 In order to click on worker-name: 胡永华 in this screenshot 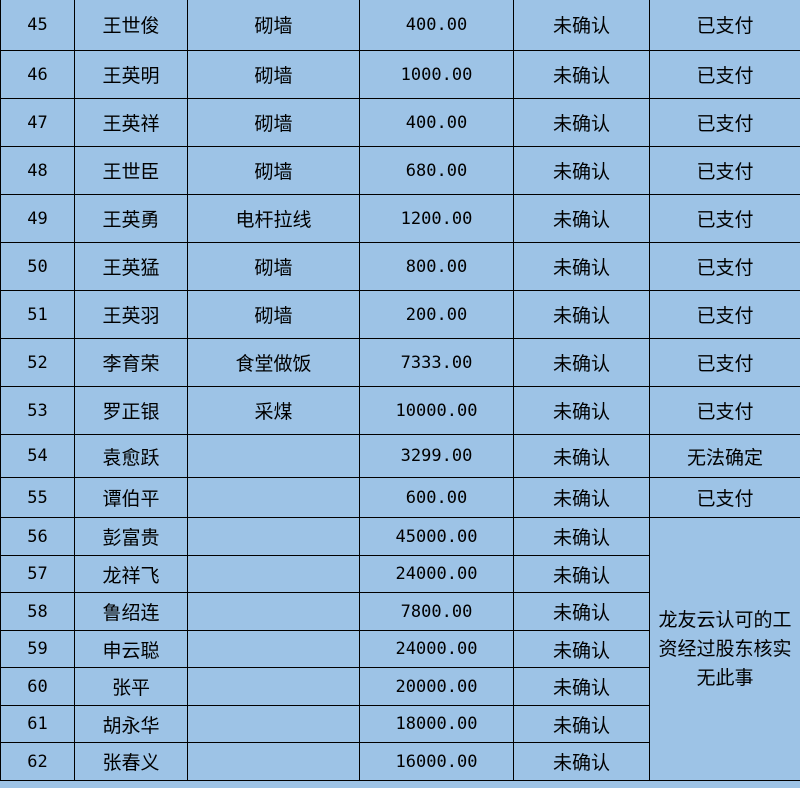, I will do `click(131, 724)`.